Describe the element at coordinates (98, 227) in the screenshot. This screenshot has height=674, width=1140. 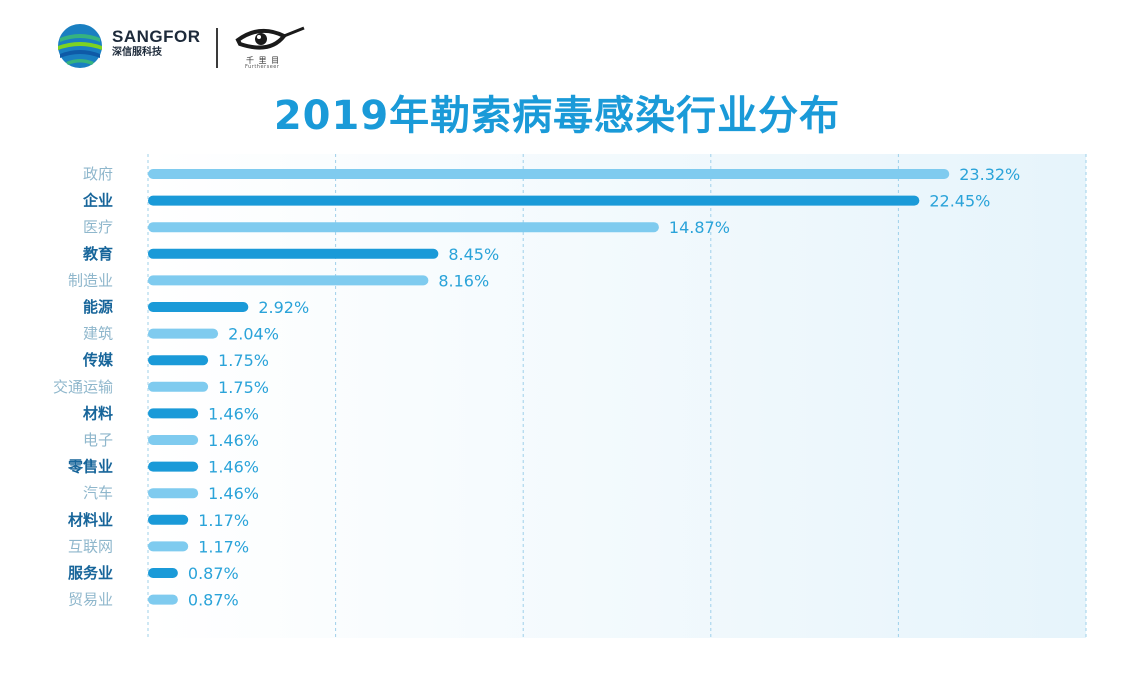
I see `category-label: 医疗` at that location.